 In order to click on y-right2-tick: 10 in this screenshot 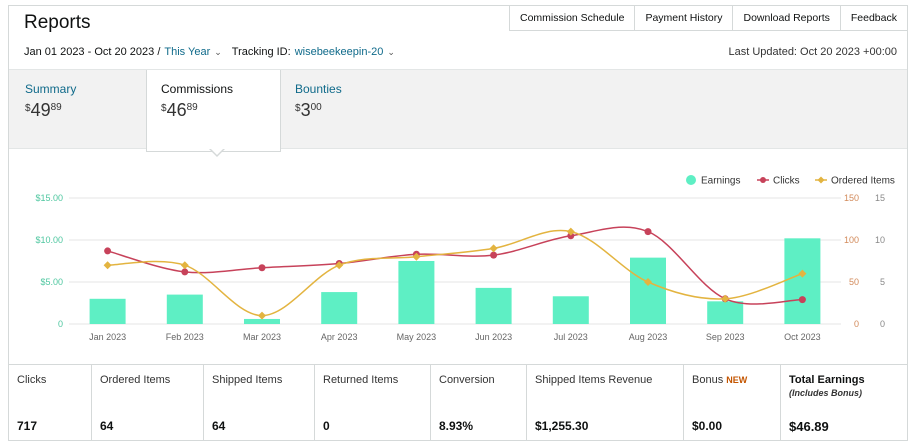, I will do `click(880, 240)`.